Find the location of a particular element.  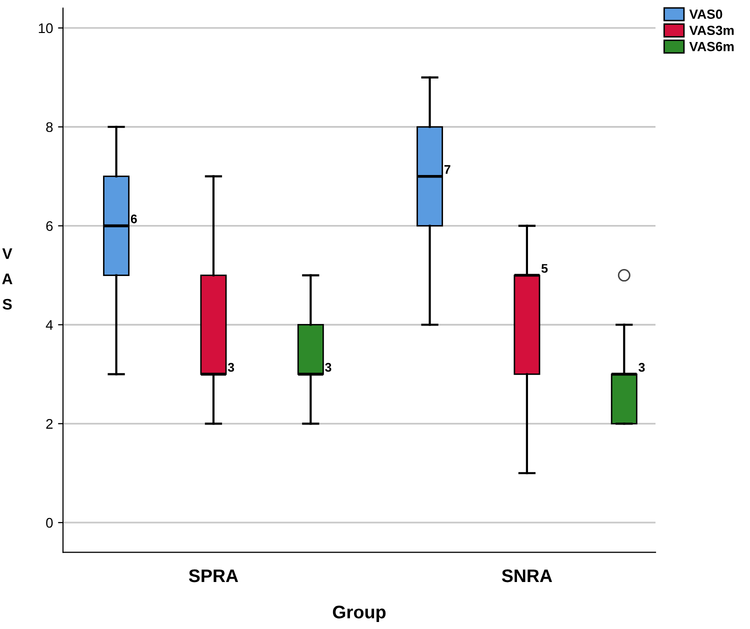

text: 5 is located at coordinates (544, 268).